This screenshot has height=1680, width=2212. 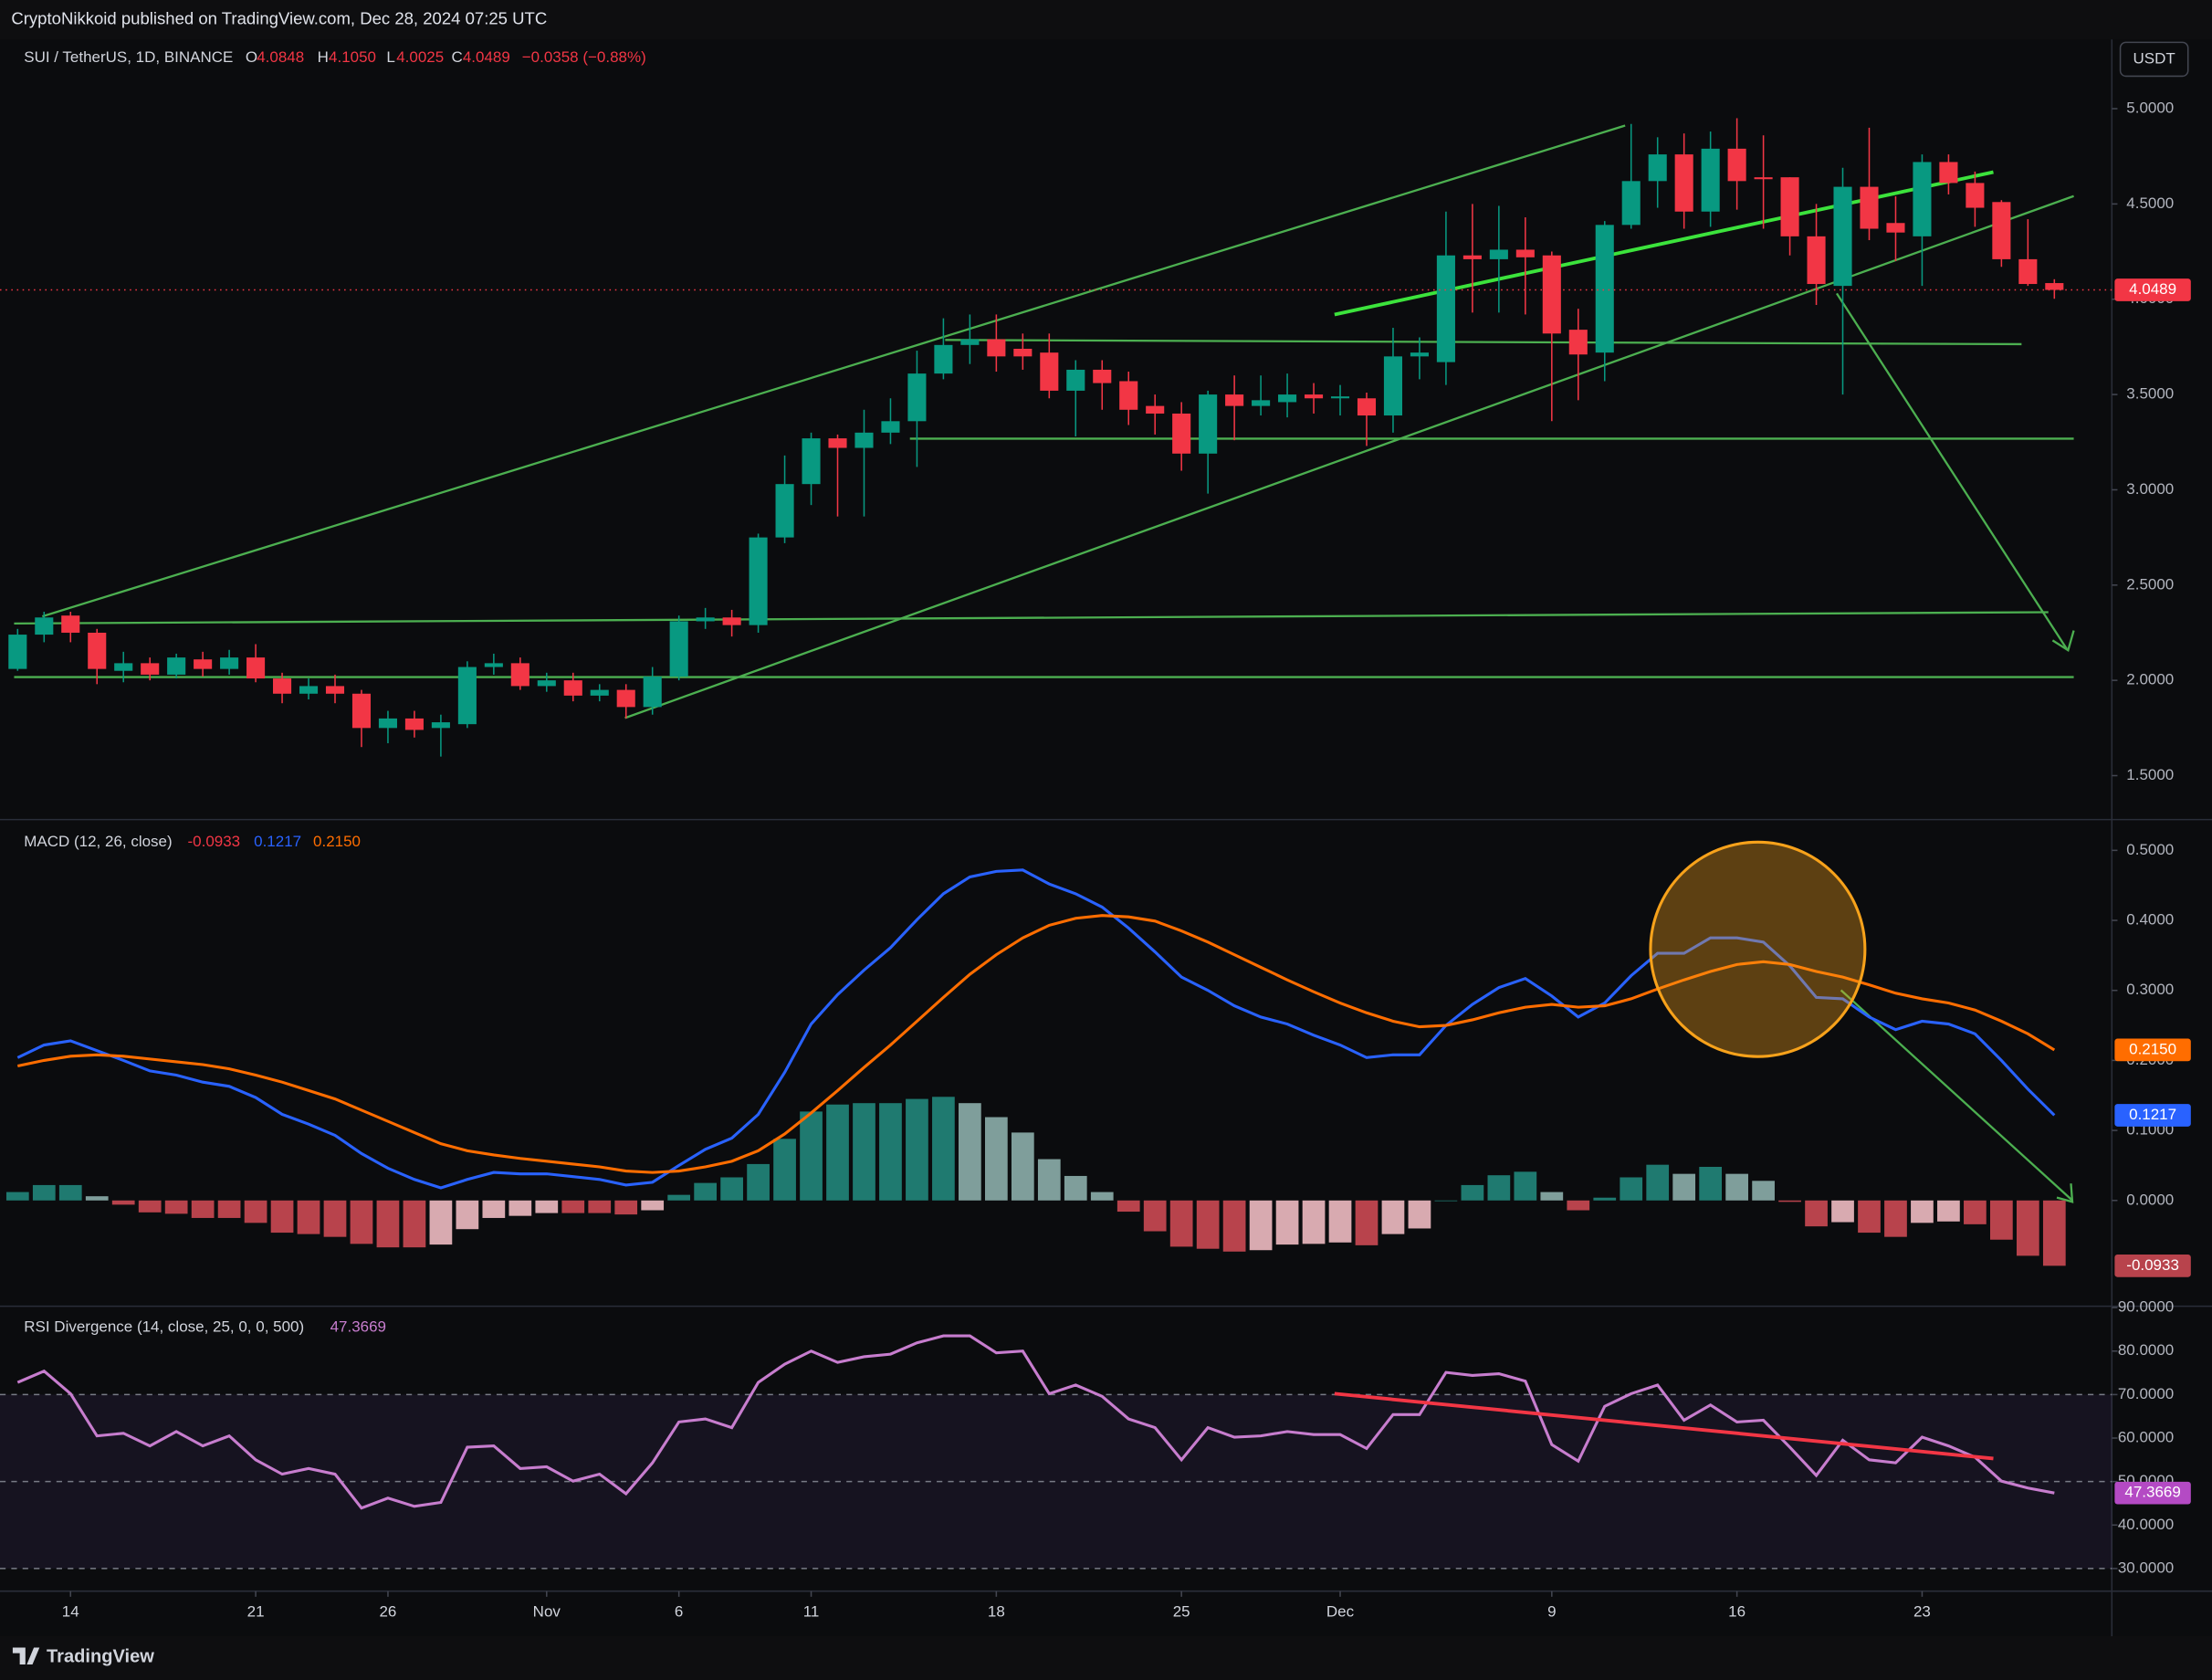 I want to click on currency-label: USDT, so click(x=2154, y=58).